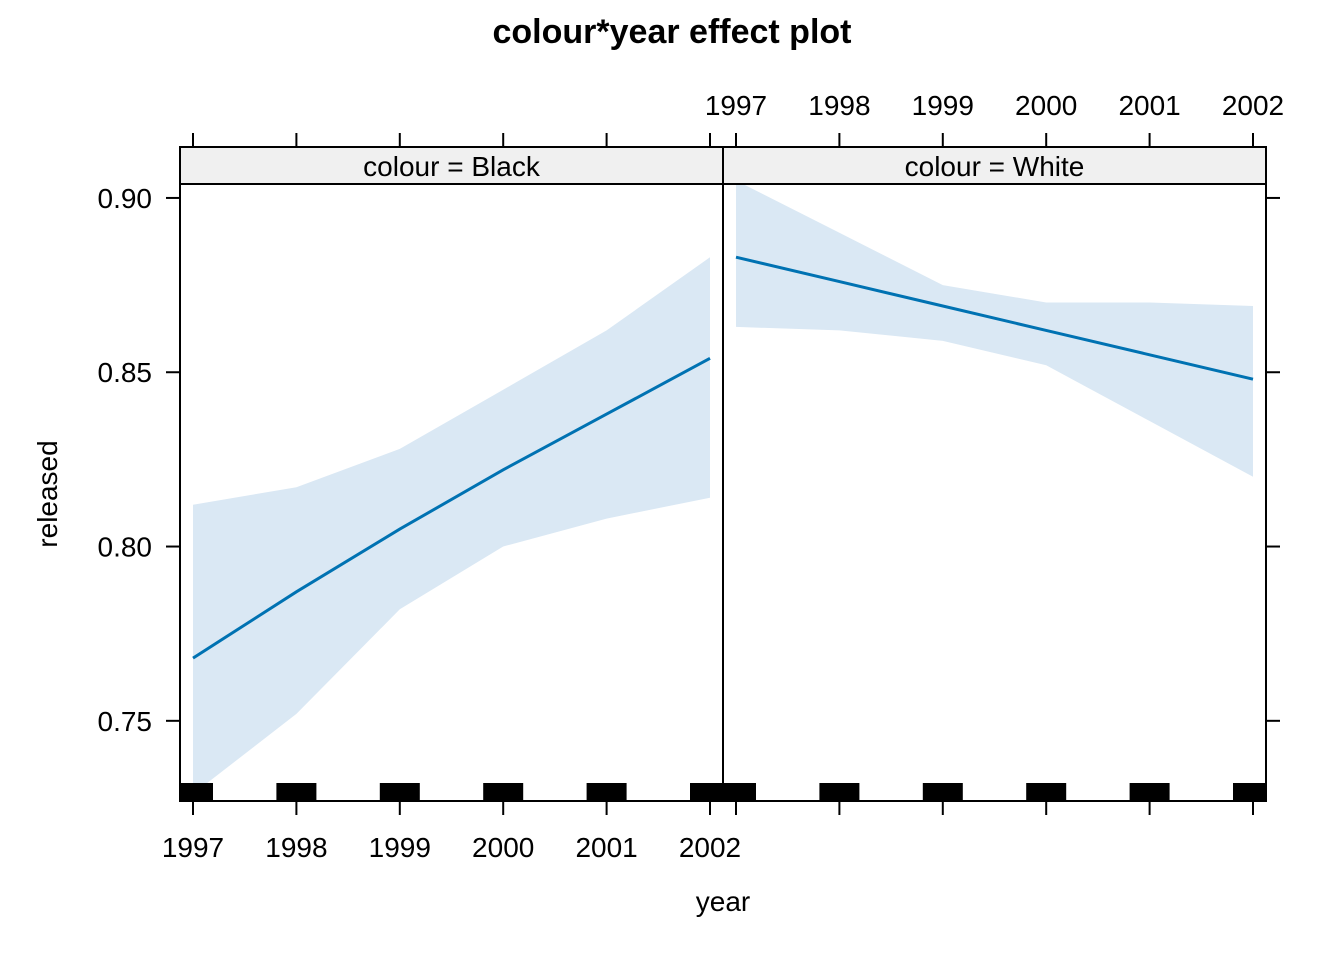 The height and width of the screenshot is (960, 1344). I want to click on confidence-band, so click(994, 330).